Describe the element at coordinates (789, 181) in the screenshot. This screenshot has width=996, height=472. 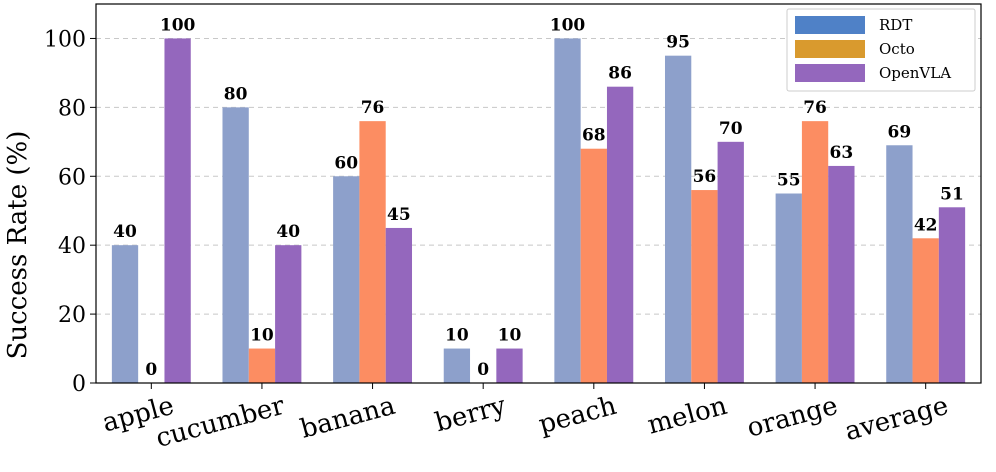
I see `data-label-rdt-orange: 55` at that location.